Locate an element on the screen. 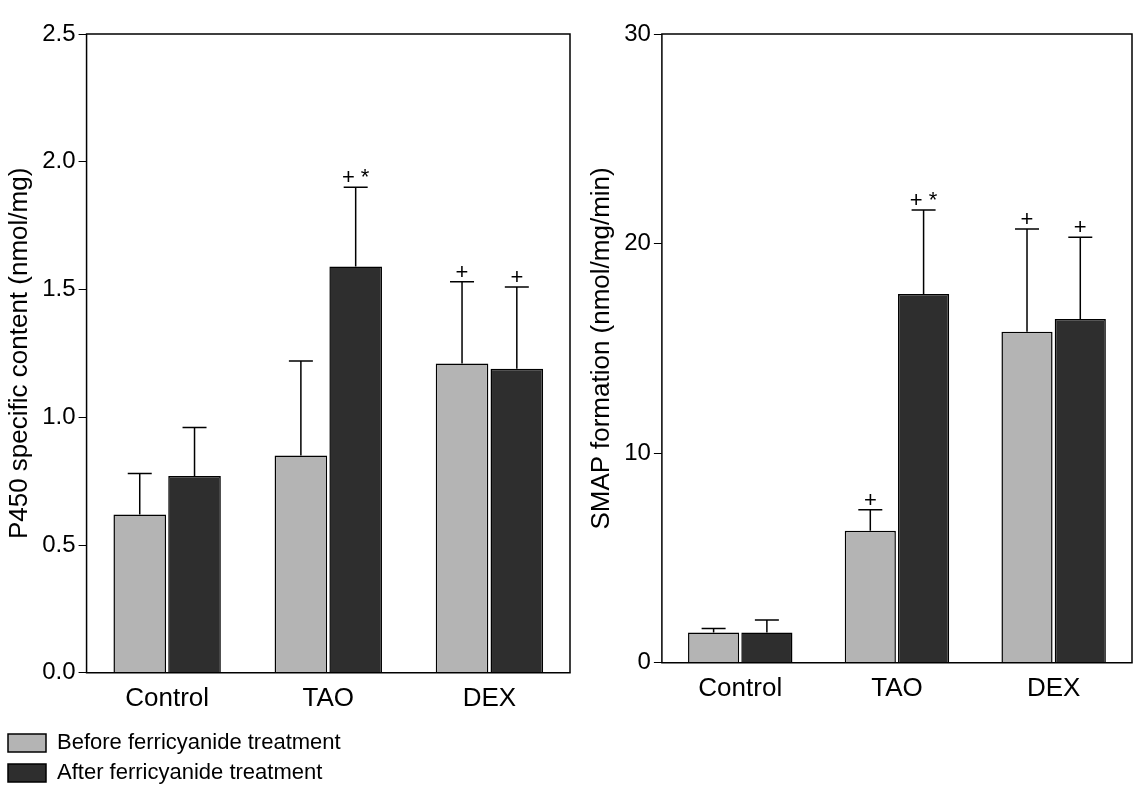  legend-label: After ferricyanide treatment is located at coordinates (190, 772).